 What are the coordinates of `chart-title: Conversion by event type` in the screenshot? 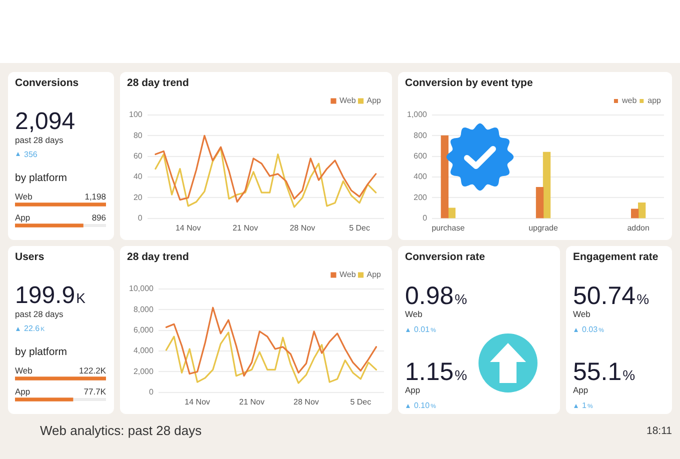 It's located at (469, 83).